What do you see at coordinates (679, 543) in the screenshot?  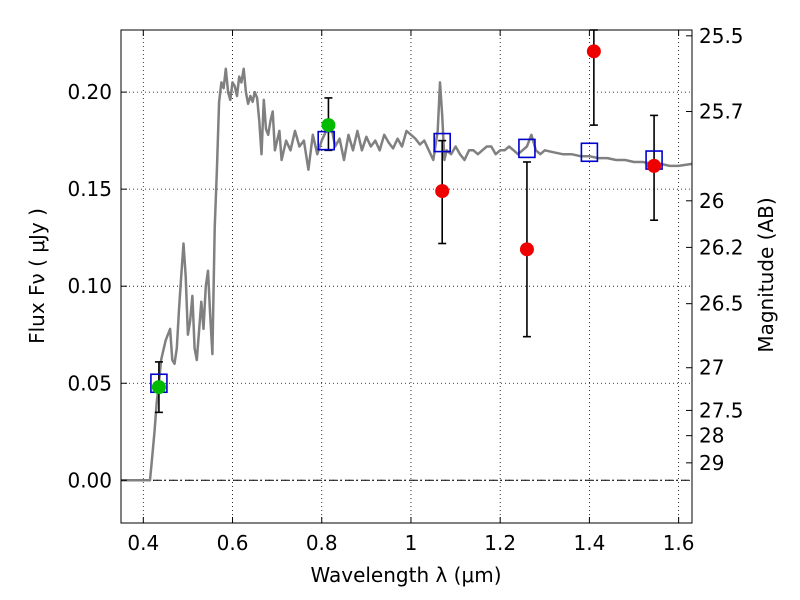 I see `x-tick-label: 1.6` at bounding box center [679, 543].